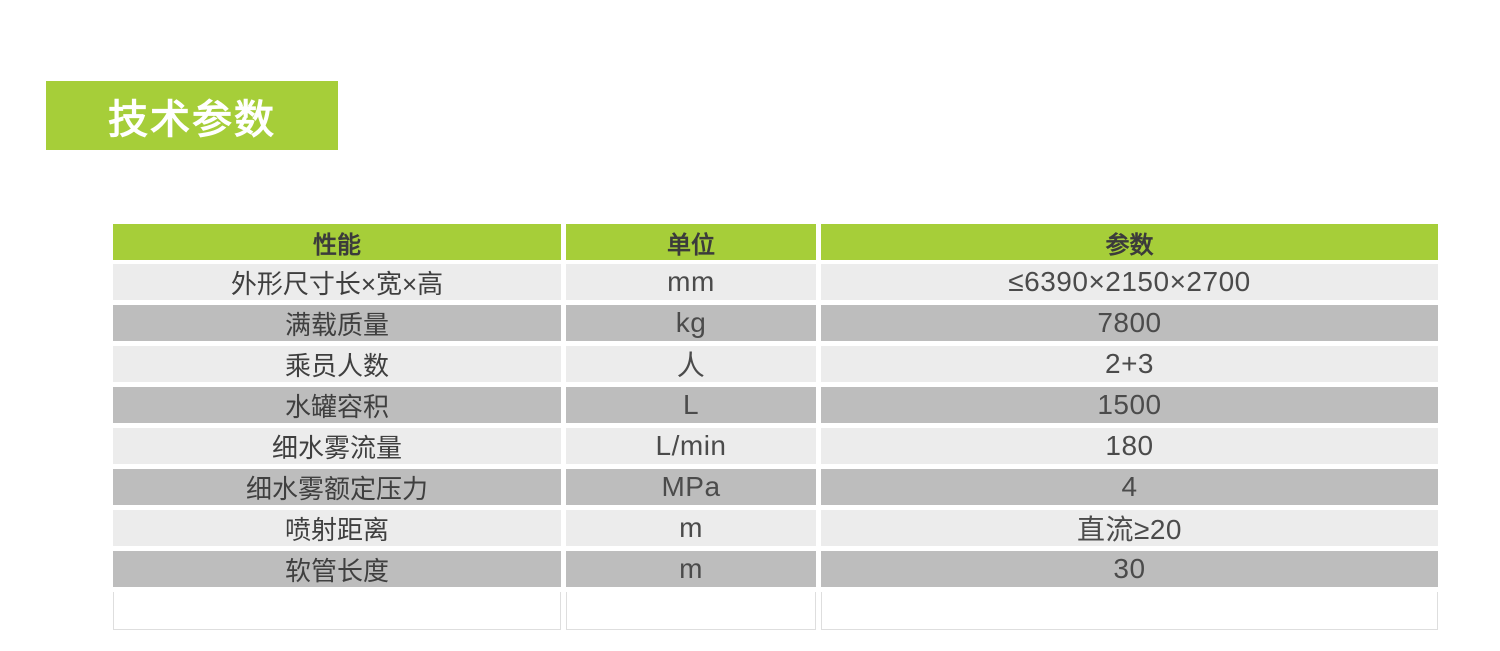  Describe the element at coordinates (337, 446) in the screenshot. I see `cell-property: 细水雾流量` at that location.